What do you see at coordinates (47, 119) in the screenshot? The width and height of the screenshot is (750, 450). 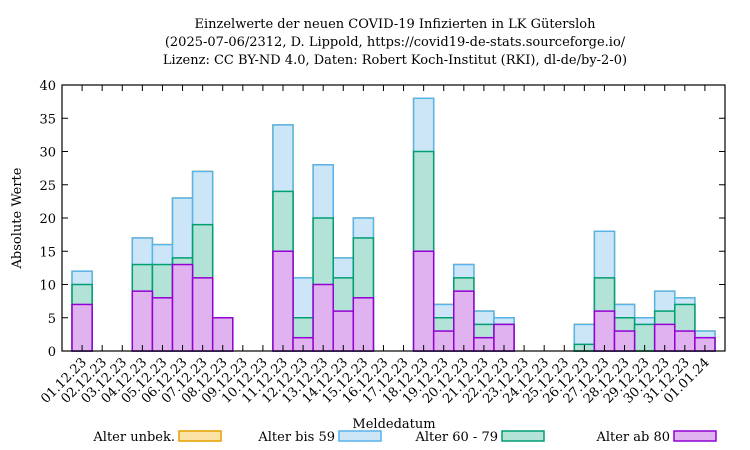 I see `y-tick-label: 35` at bounding box center [47, 119].